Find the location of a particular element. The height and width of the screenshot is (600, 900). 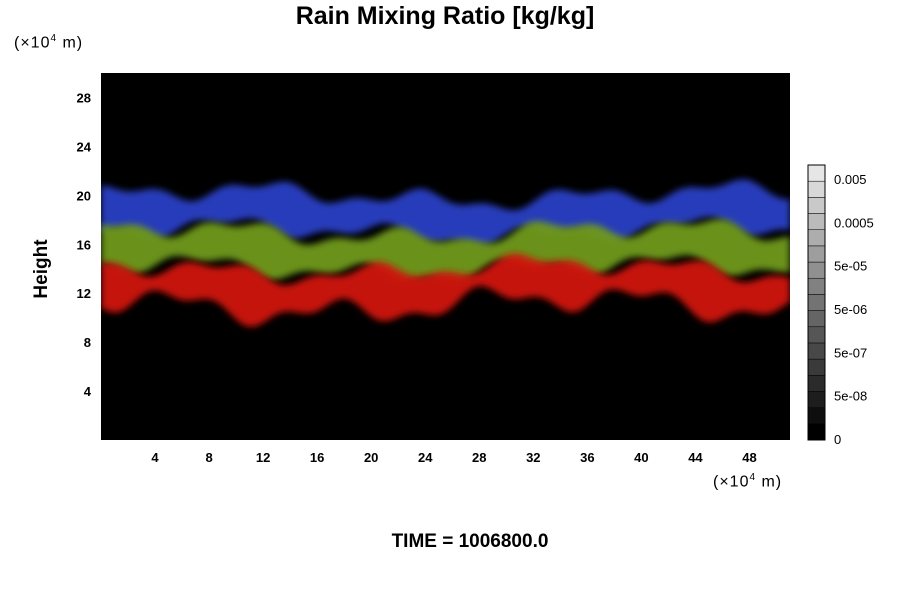

y-axis-label: Height is located at coordinates (41, 269).